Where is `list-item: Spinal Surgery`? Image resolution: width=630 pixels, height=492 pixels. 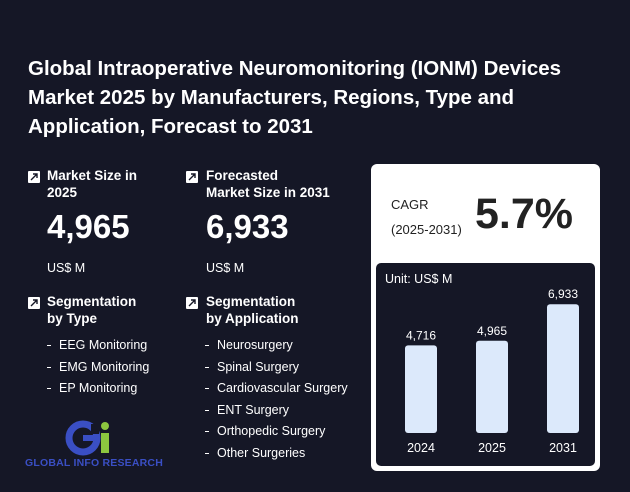 list-item: Spinal Surgery is located at coordinates (276, 368).